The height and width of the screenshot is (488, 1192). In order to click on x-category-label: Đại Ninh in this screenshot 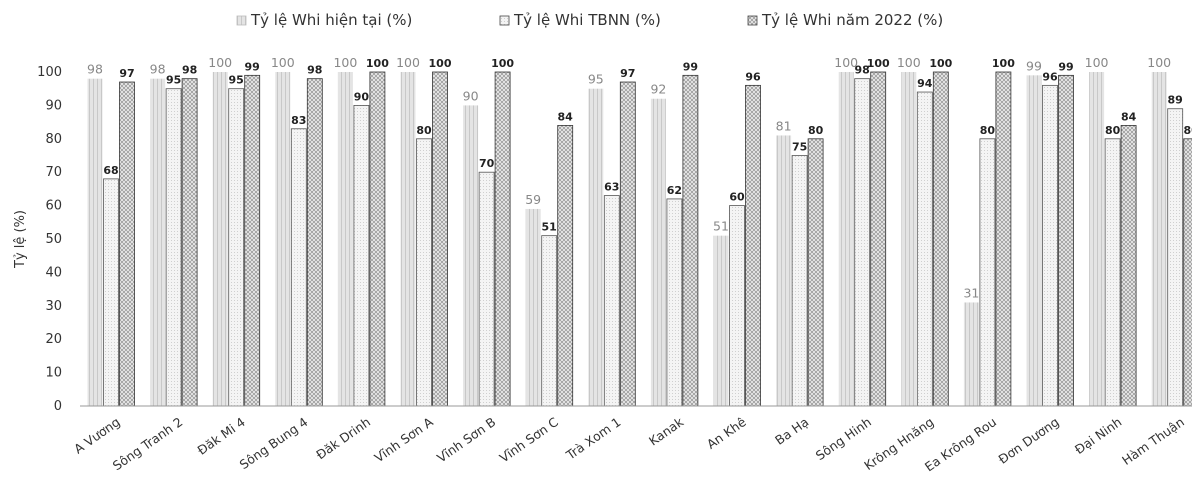, I will do `click(1098, 435)`.